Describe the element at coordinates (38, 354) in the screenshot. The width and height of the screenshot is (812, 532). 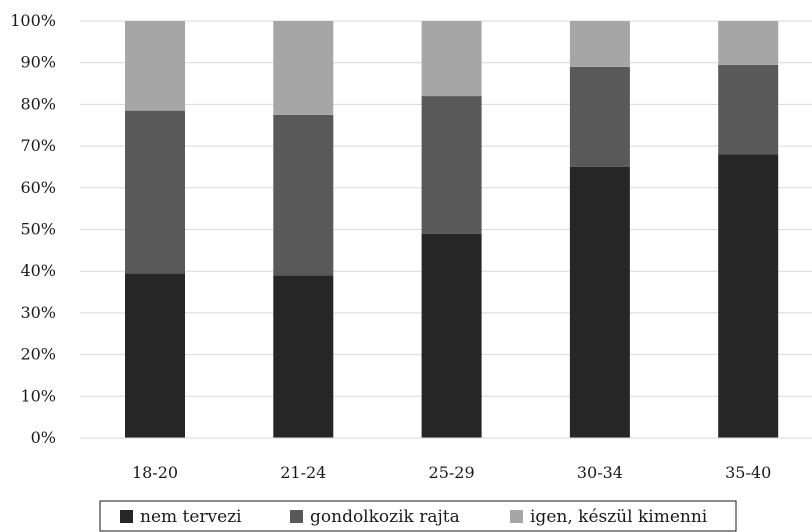
I see `y-tick-label: 20%` at that location.